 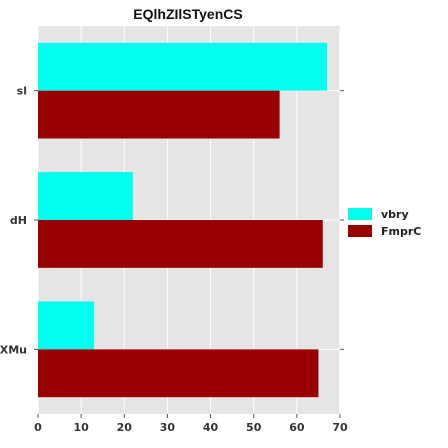 I want to click on bar-FmprC-ZXMu, so click(x=178, y=373).